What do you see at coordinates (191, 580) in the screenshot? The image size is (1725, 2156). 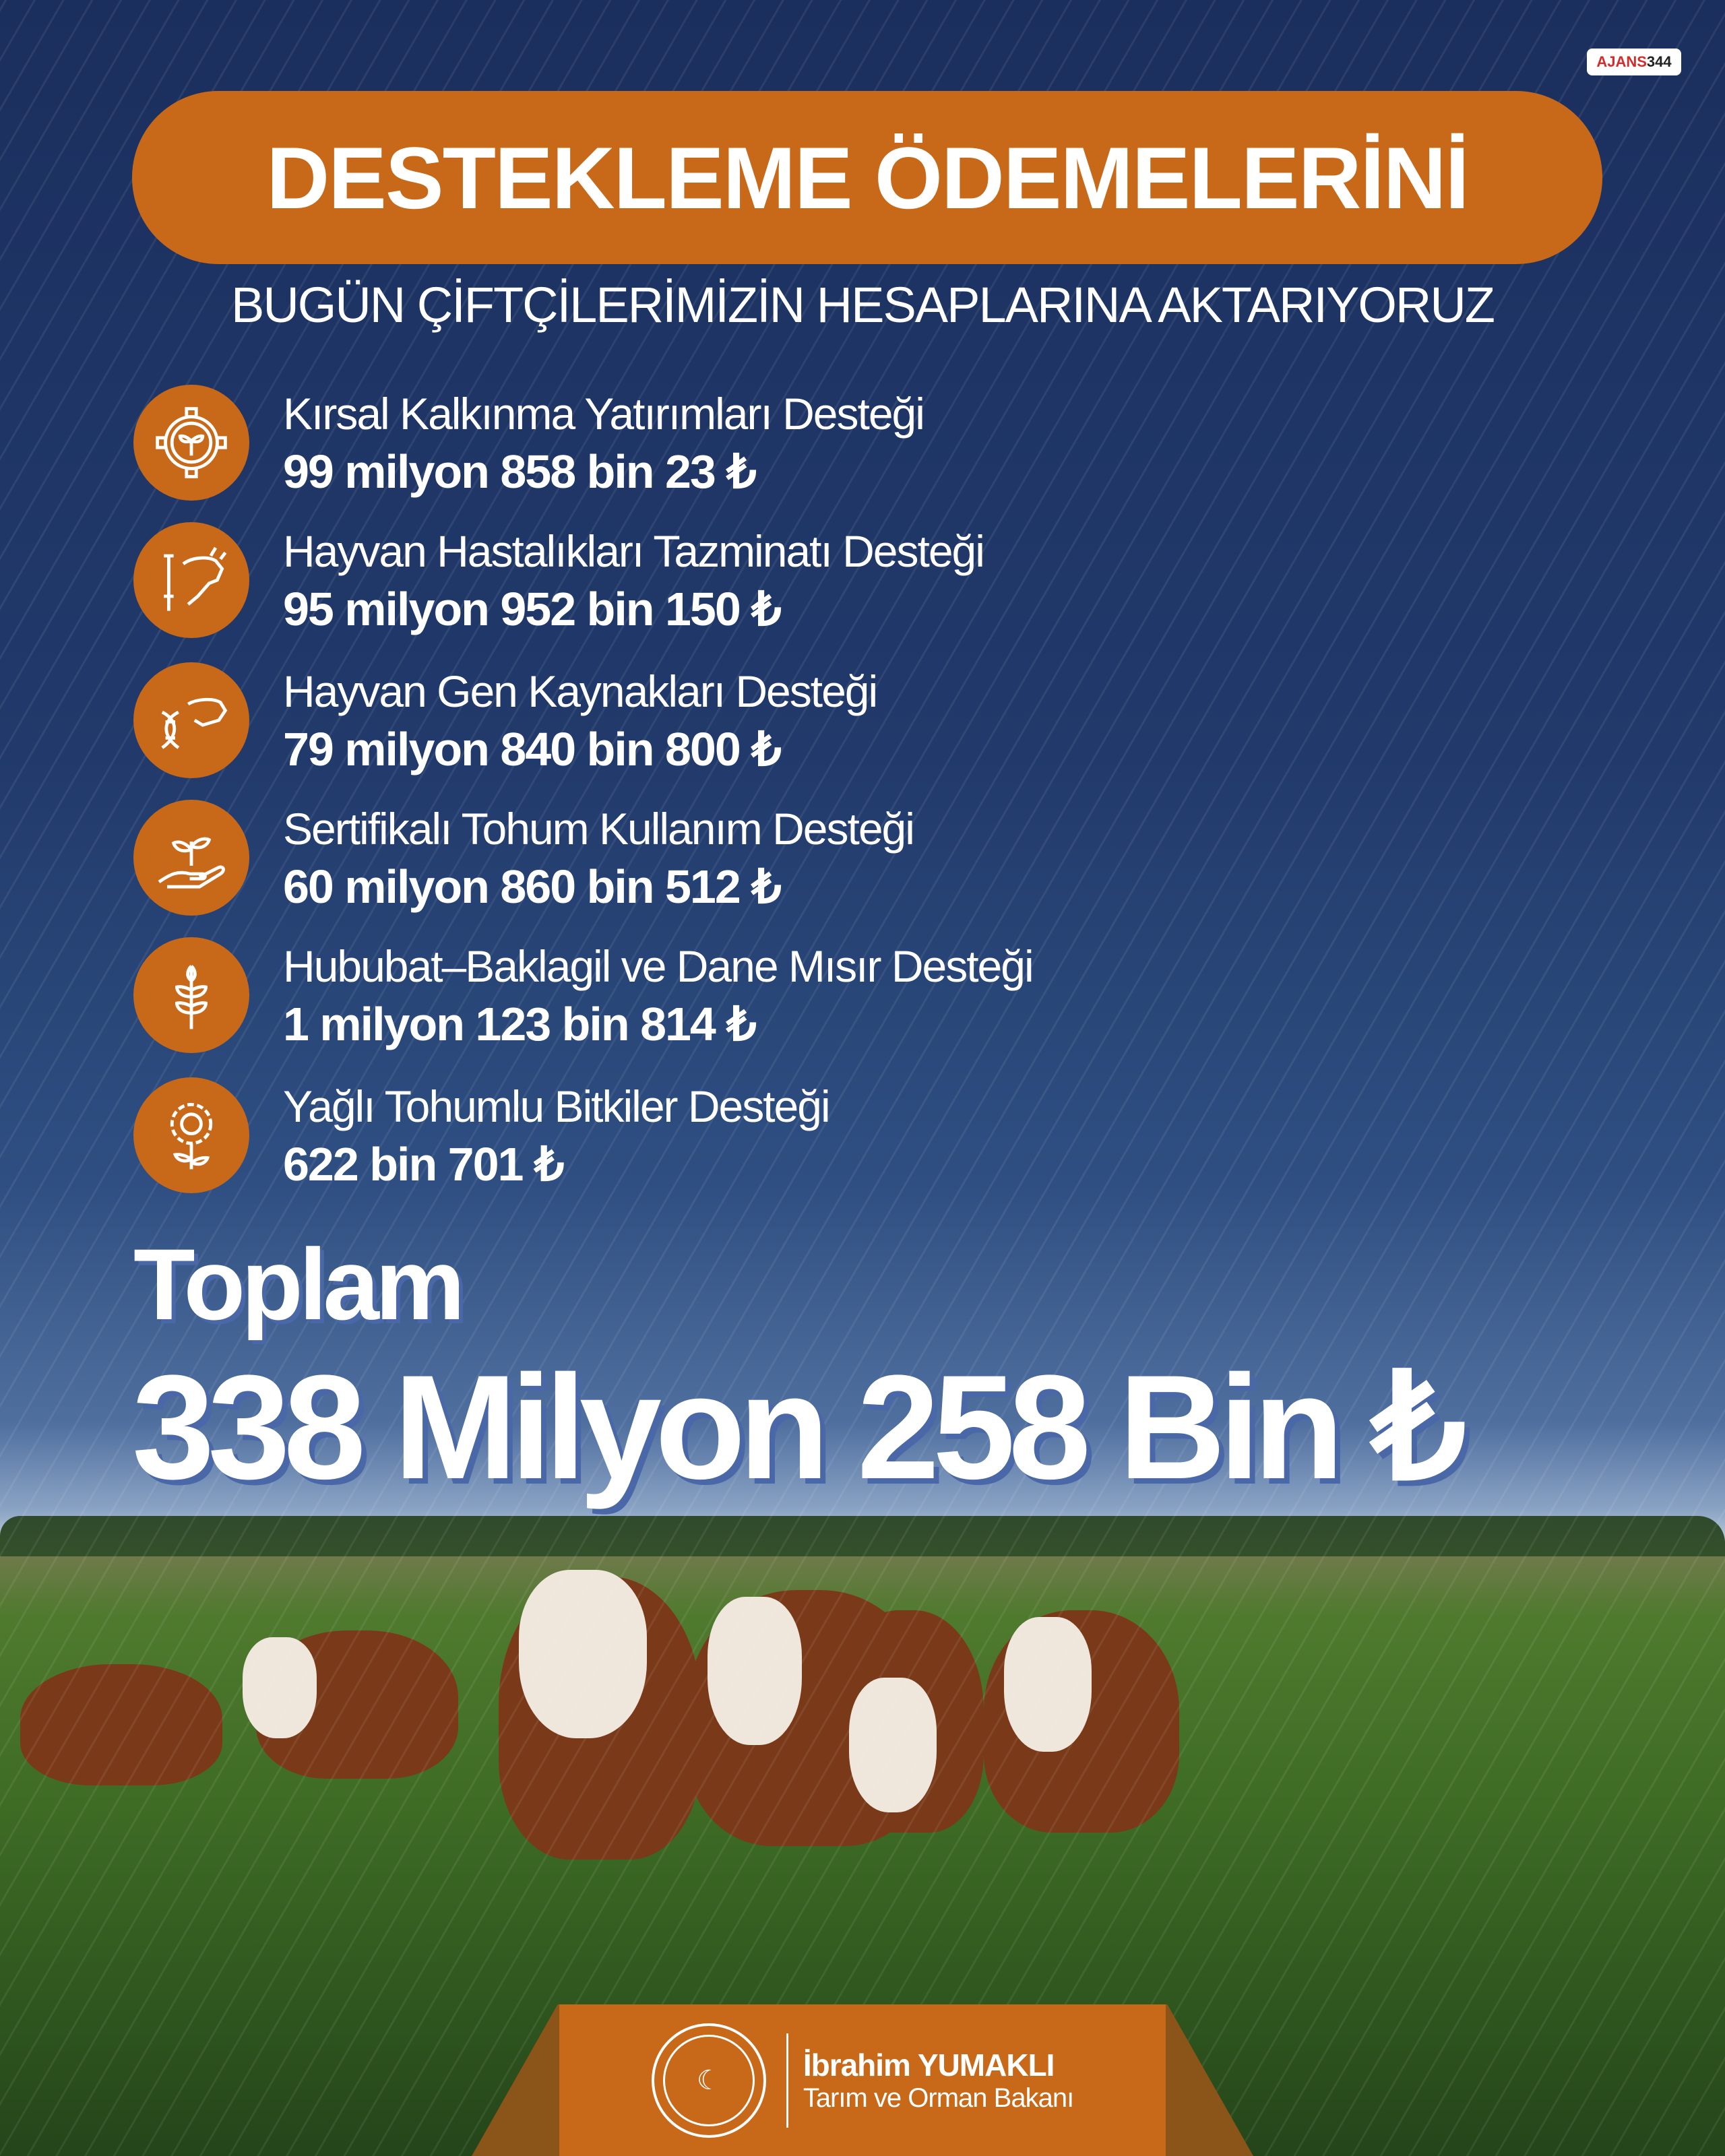 I see `syringe-cow-icon` at bounding box center [191, 580].